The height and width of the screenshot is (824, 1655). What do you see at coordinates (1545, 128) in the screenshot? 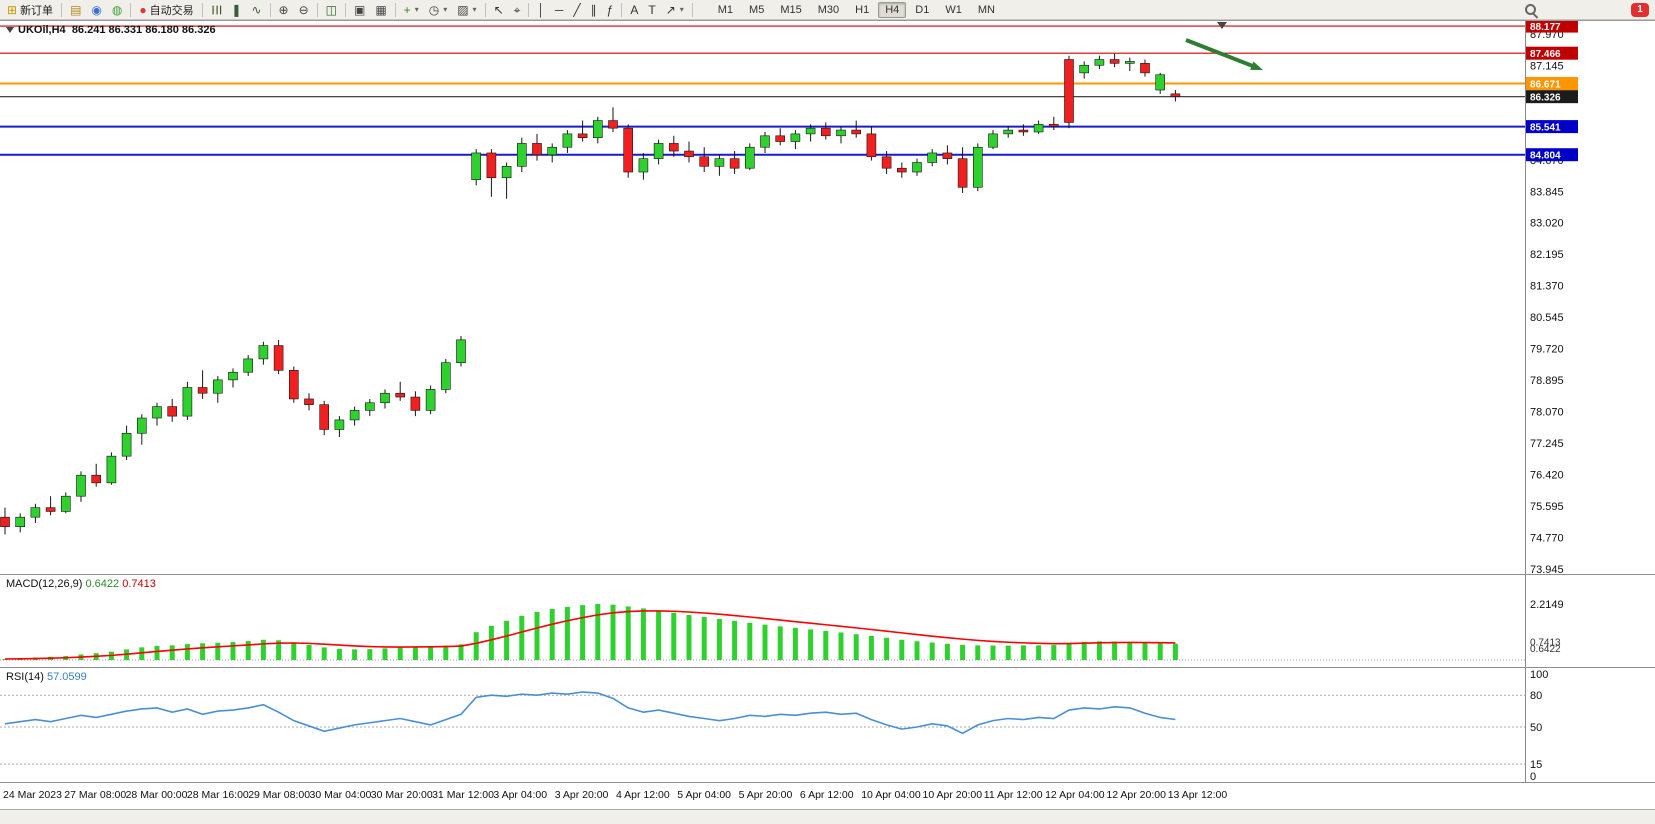
I see `price-tag-label: 85.541` at bounding box center [1545, 128].